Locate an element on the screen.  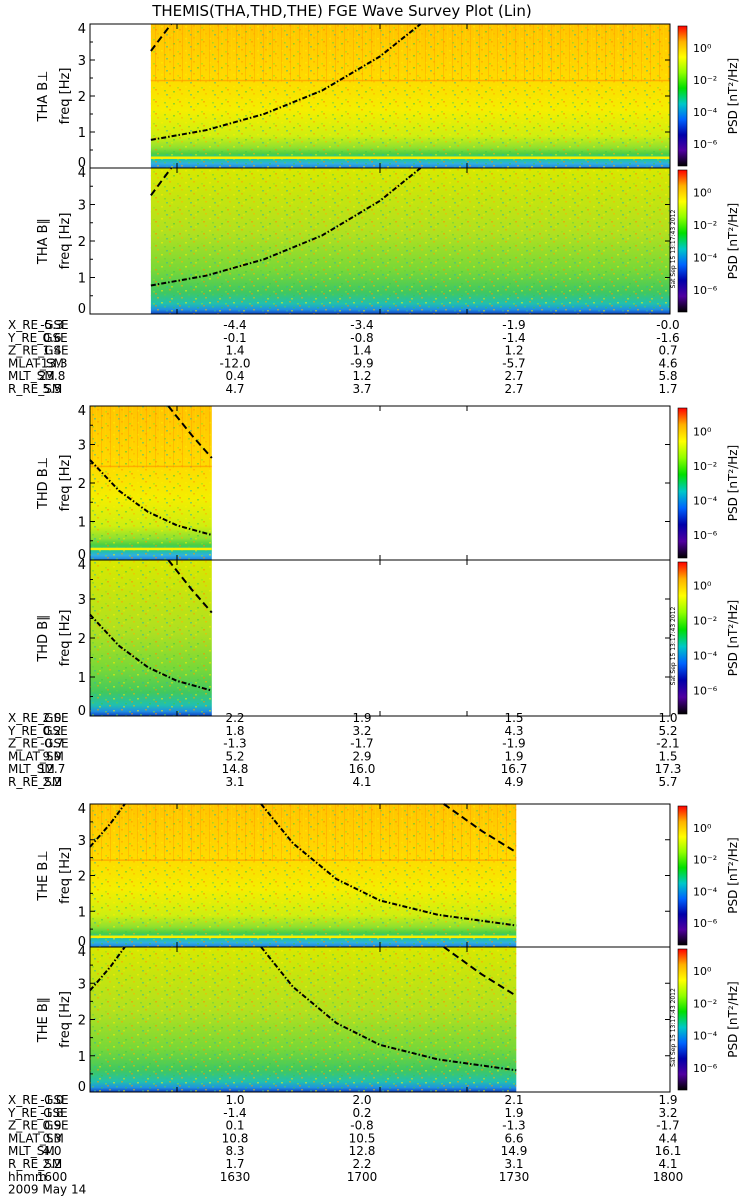
position-label: R_RE_SM is located at coordinates (35, 1164).